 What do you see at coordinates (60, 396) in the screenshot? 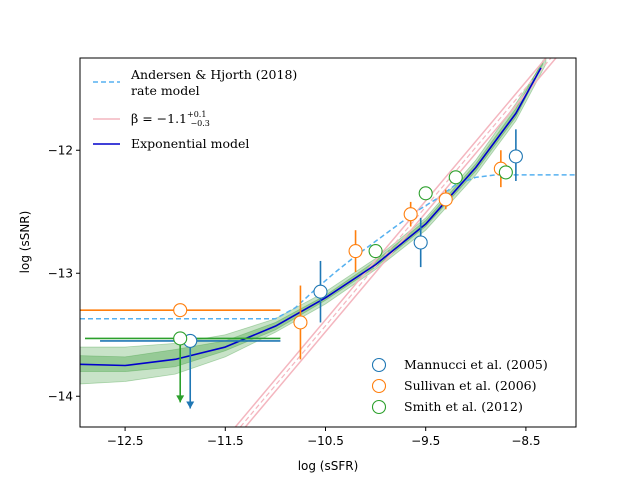
I see `y-tick-label-0: −14` at bounding box center [60, 396].